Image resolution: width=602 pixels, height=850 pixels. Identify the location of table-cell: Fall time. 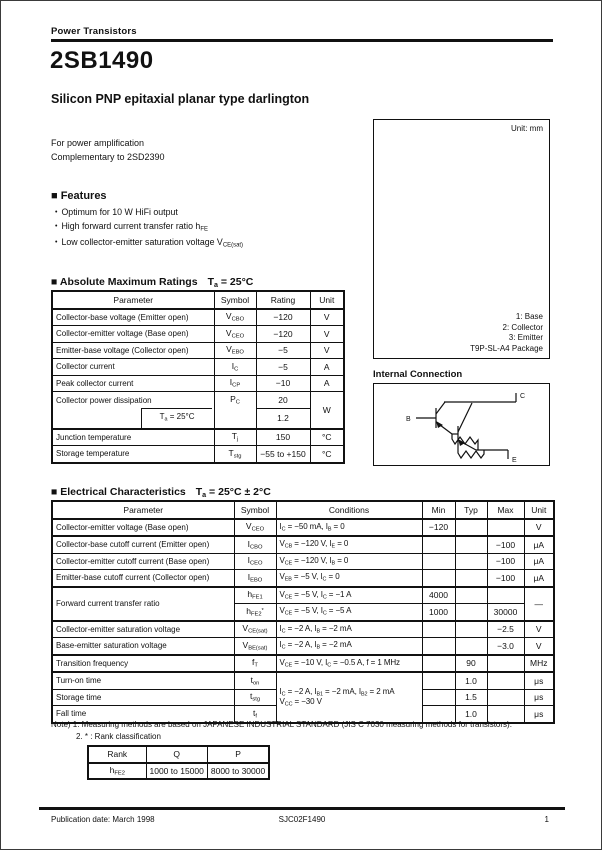
(143, 714).